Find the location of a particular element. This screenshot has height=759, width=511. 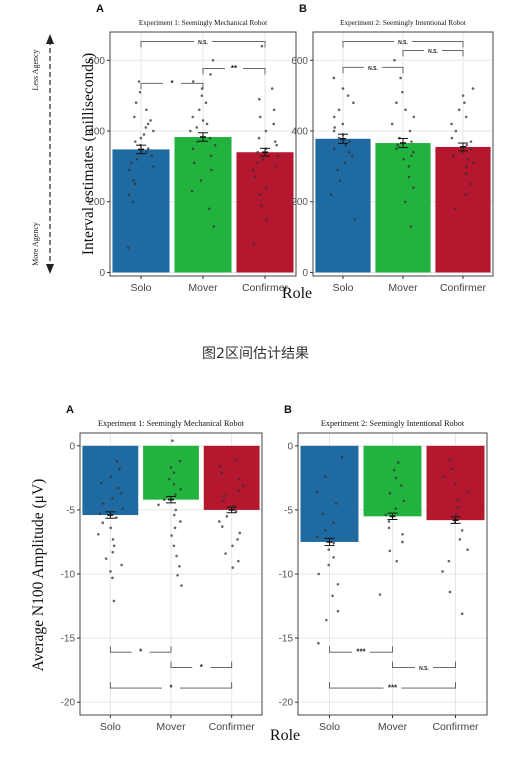

y-axis-title: Interval estimates (milliseconds) is located at coordinates (88, 154).